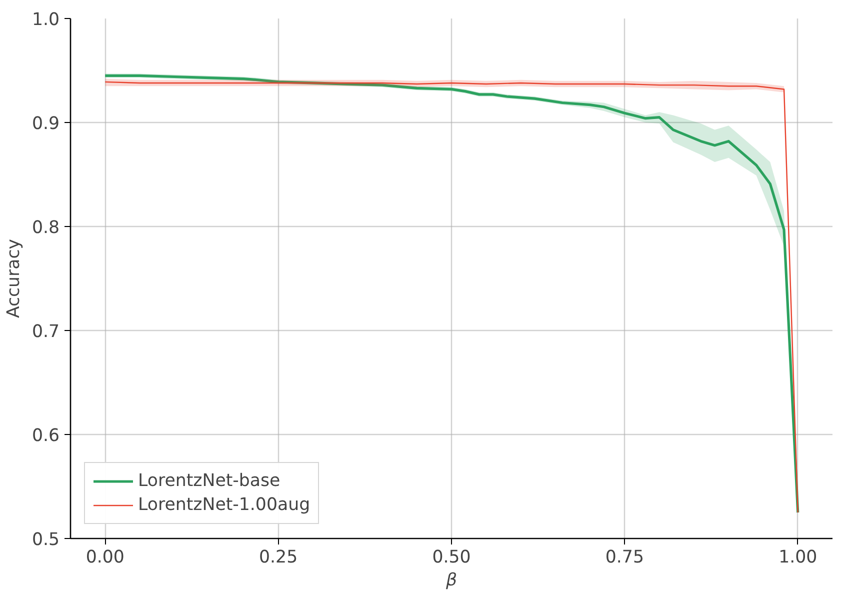 The image size is (852, 593). What do you see at coordinates (278, 558) in the screenshot?
I see `x-tick-label: 0.25` at bounding box center [278, 558].